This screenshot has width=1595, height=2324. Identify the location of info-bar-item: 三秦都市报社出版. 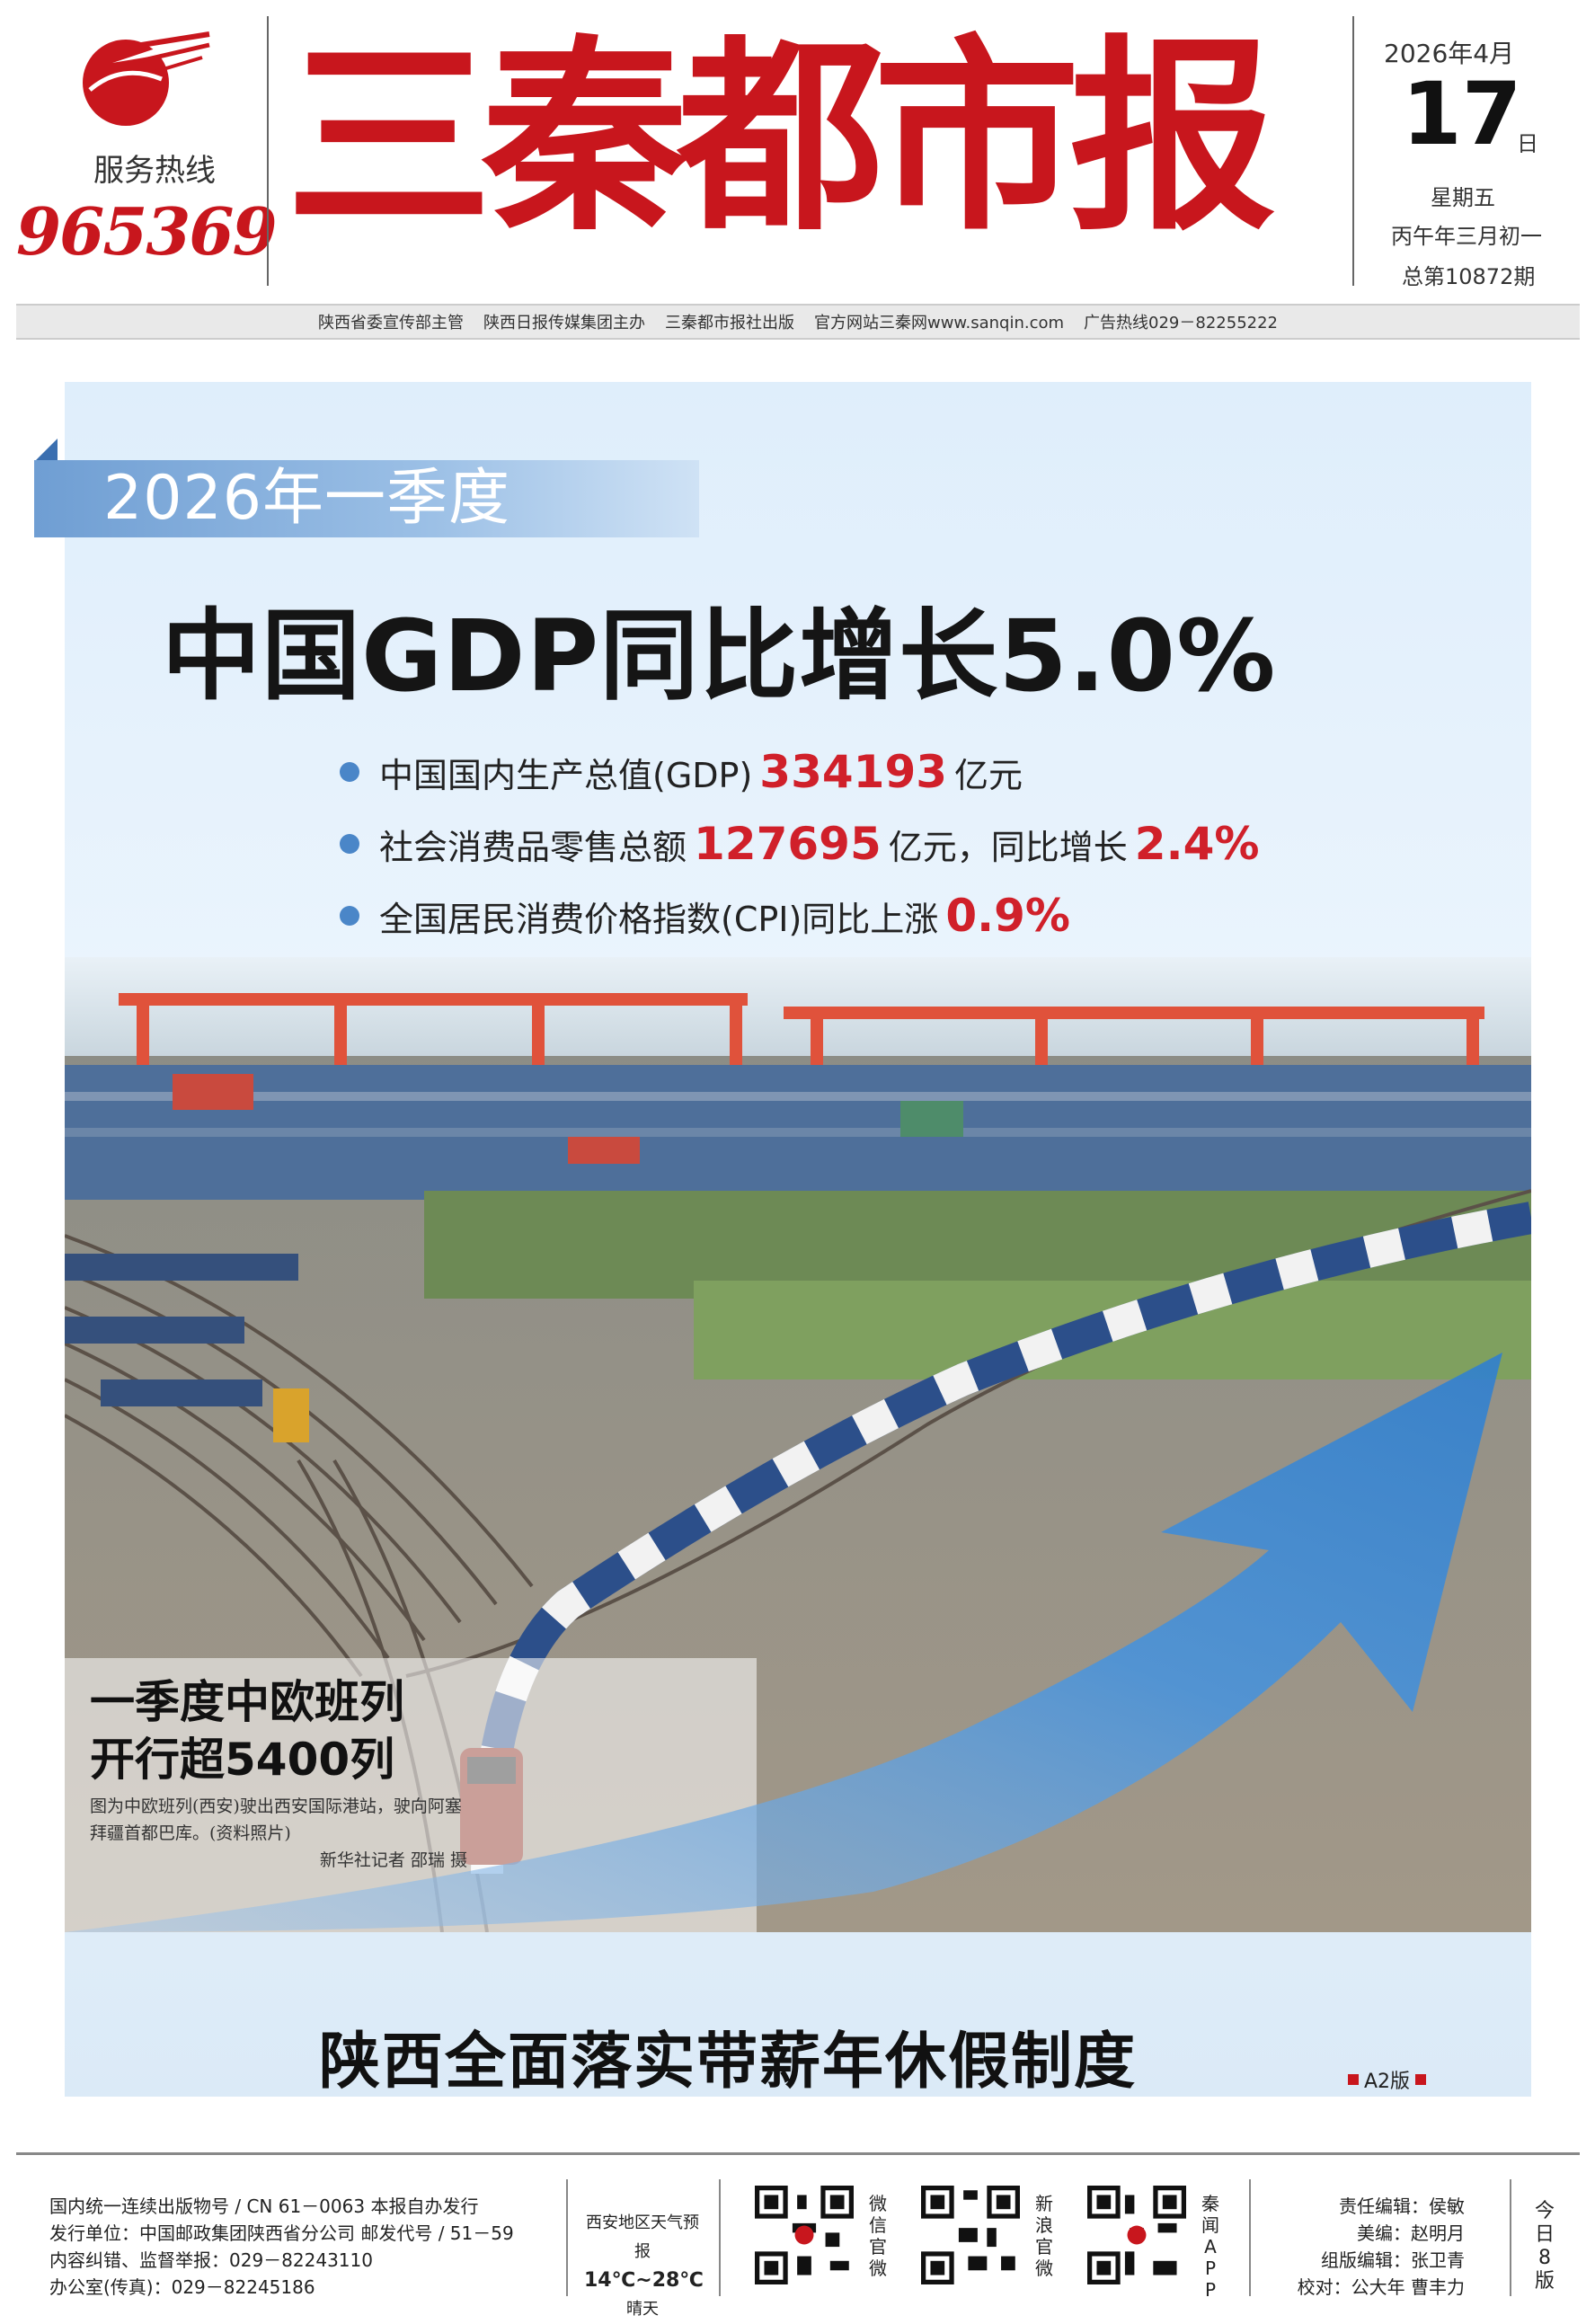
(729, 323).